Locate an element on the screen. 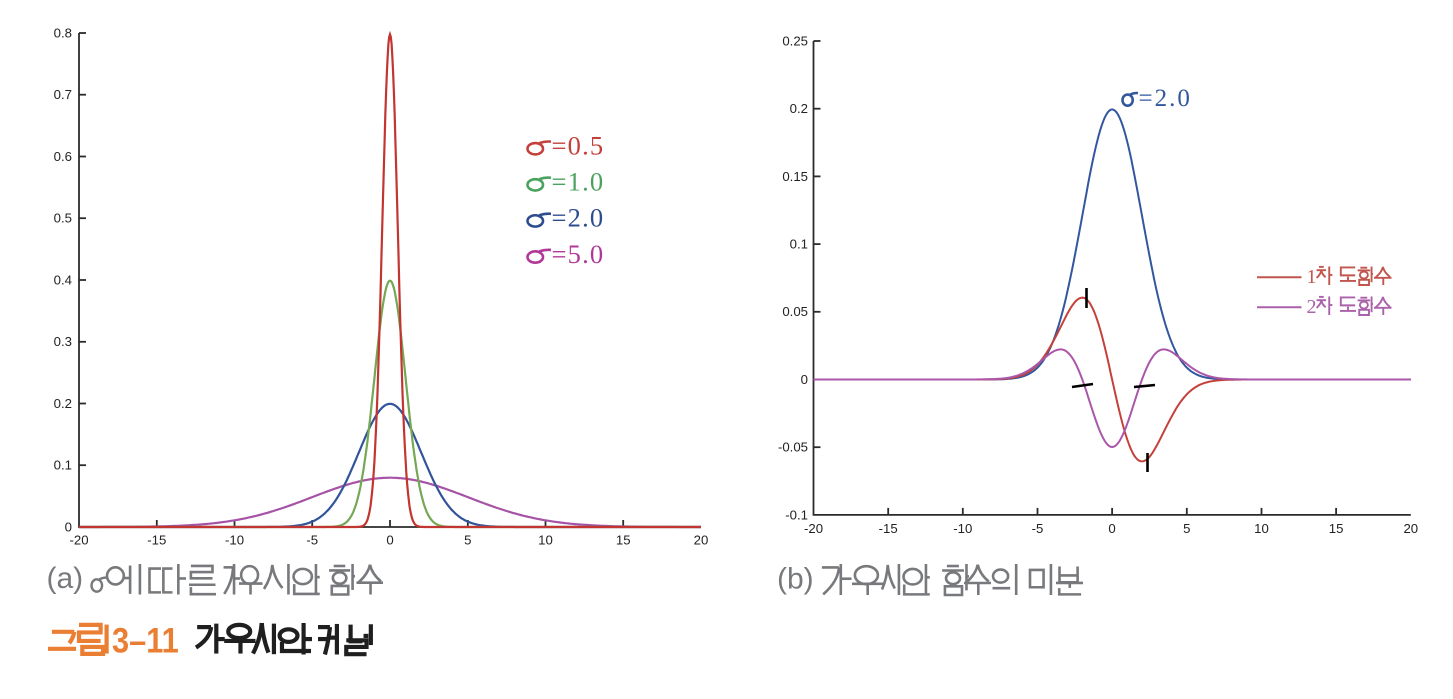 Image resolution: width=1453 pixels, height=699 pixels. svg-text: 0.15 is located at coordinates (795, 176).